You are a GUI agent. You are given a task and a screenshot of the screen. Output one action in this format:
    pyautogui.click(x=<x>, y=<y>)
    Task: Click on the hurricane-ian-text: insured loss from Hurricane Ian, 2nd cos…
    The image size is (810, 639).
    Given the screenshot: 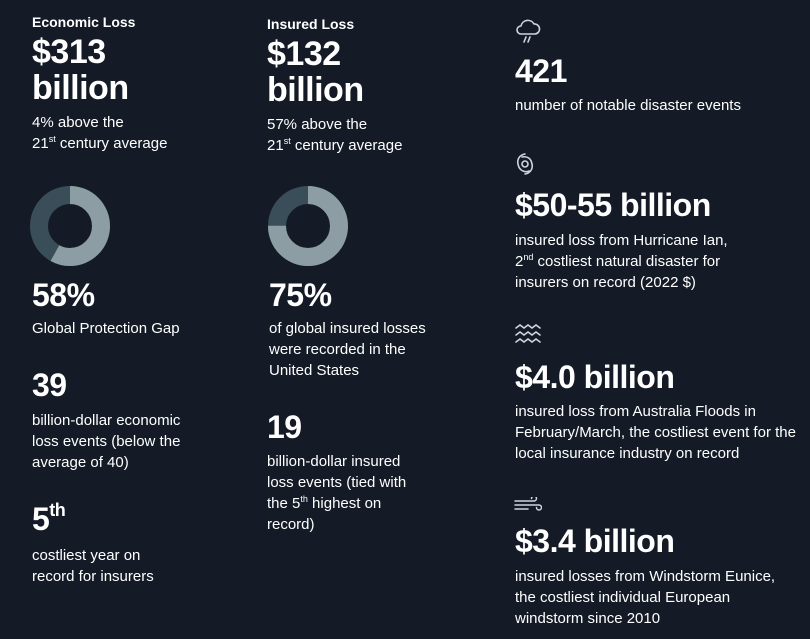 What is the action you would take?
    pyautogui.click(x=621, y=261)
    